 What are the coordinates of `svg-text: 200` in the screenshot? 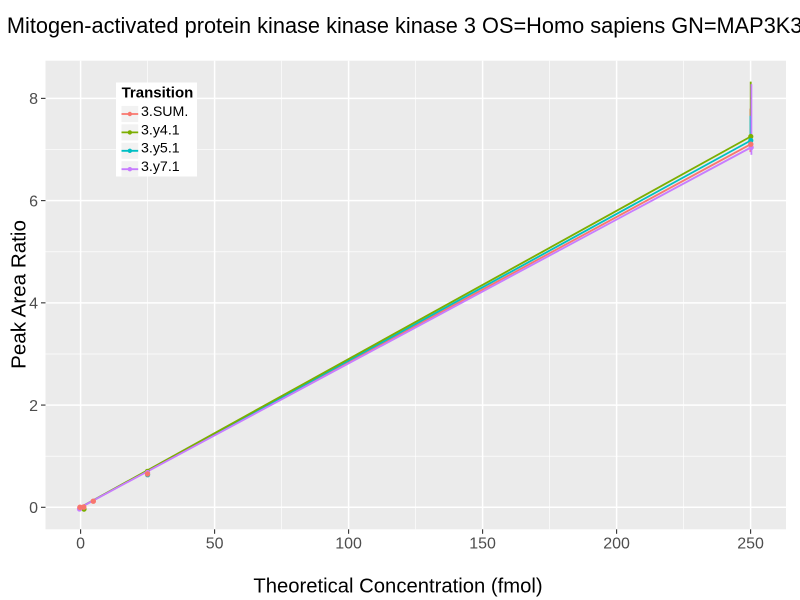 It's located at (616, 544).